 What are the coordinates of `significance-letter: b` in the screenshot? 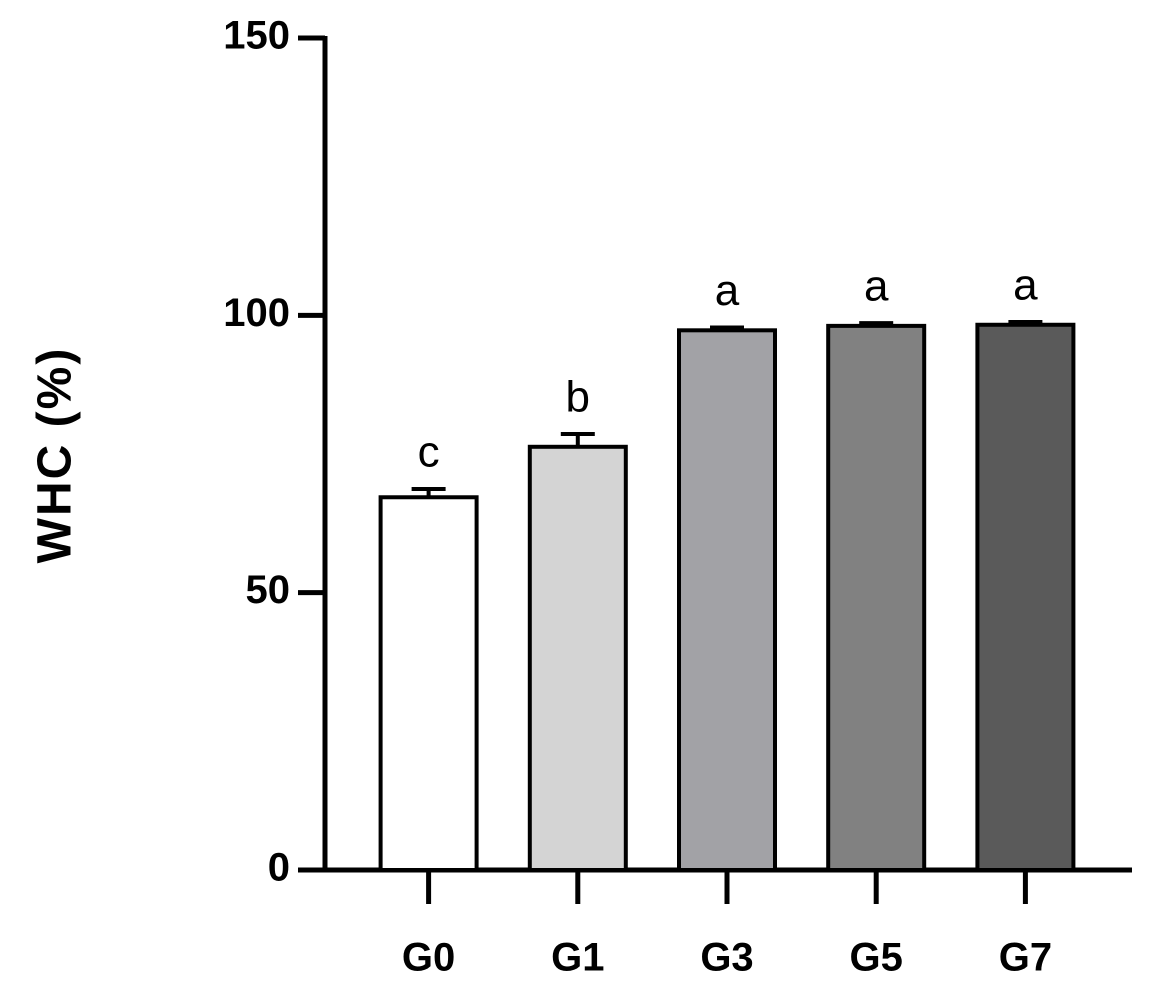 It's located at (578, 397).